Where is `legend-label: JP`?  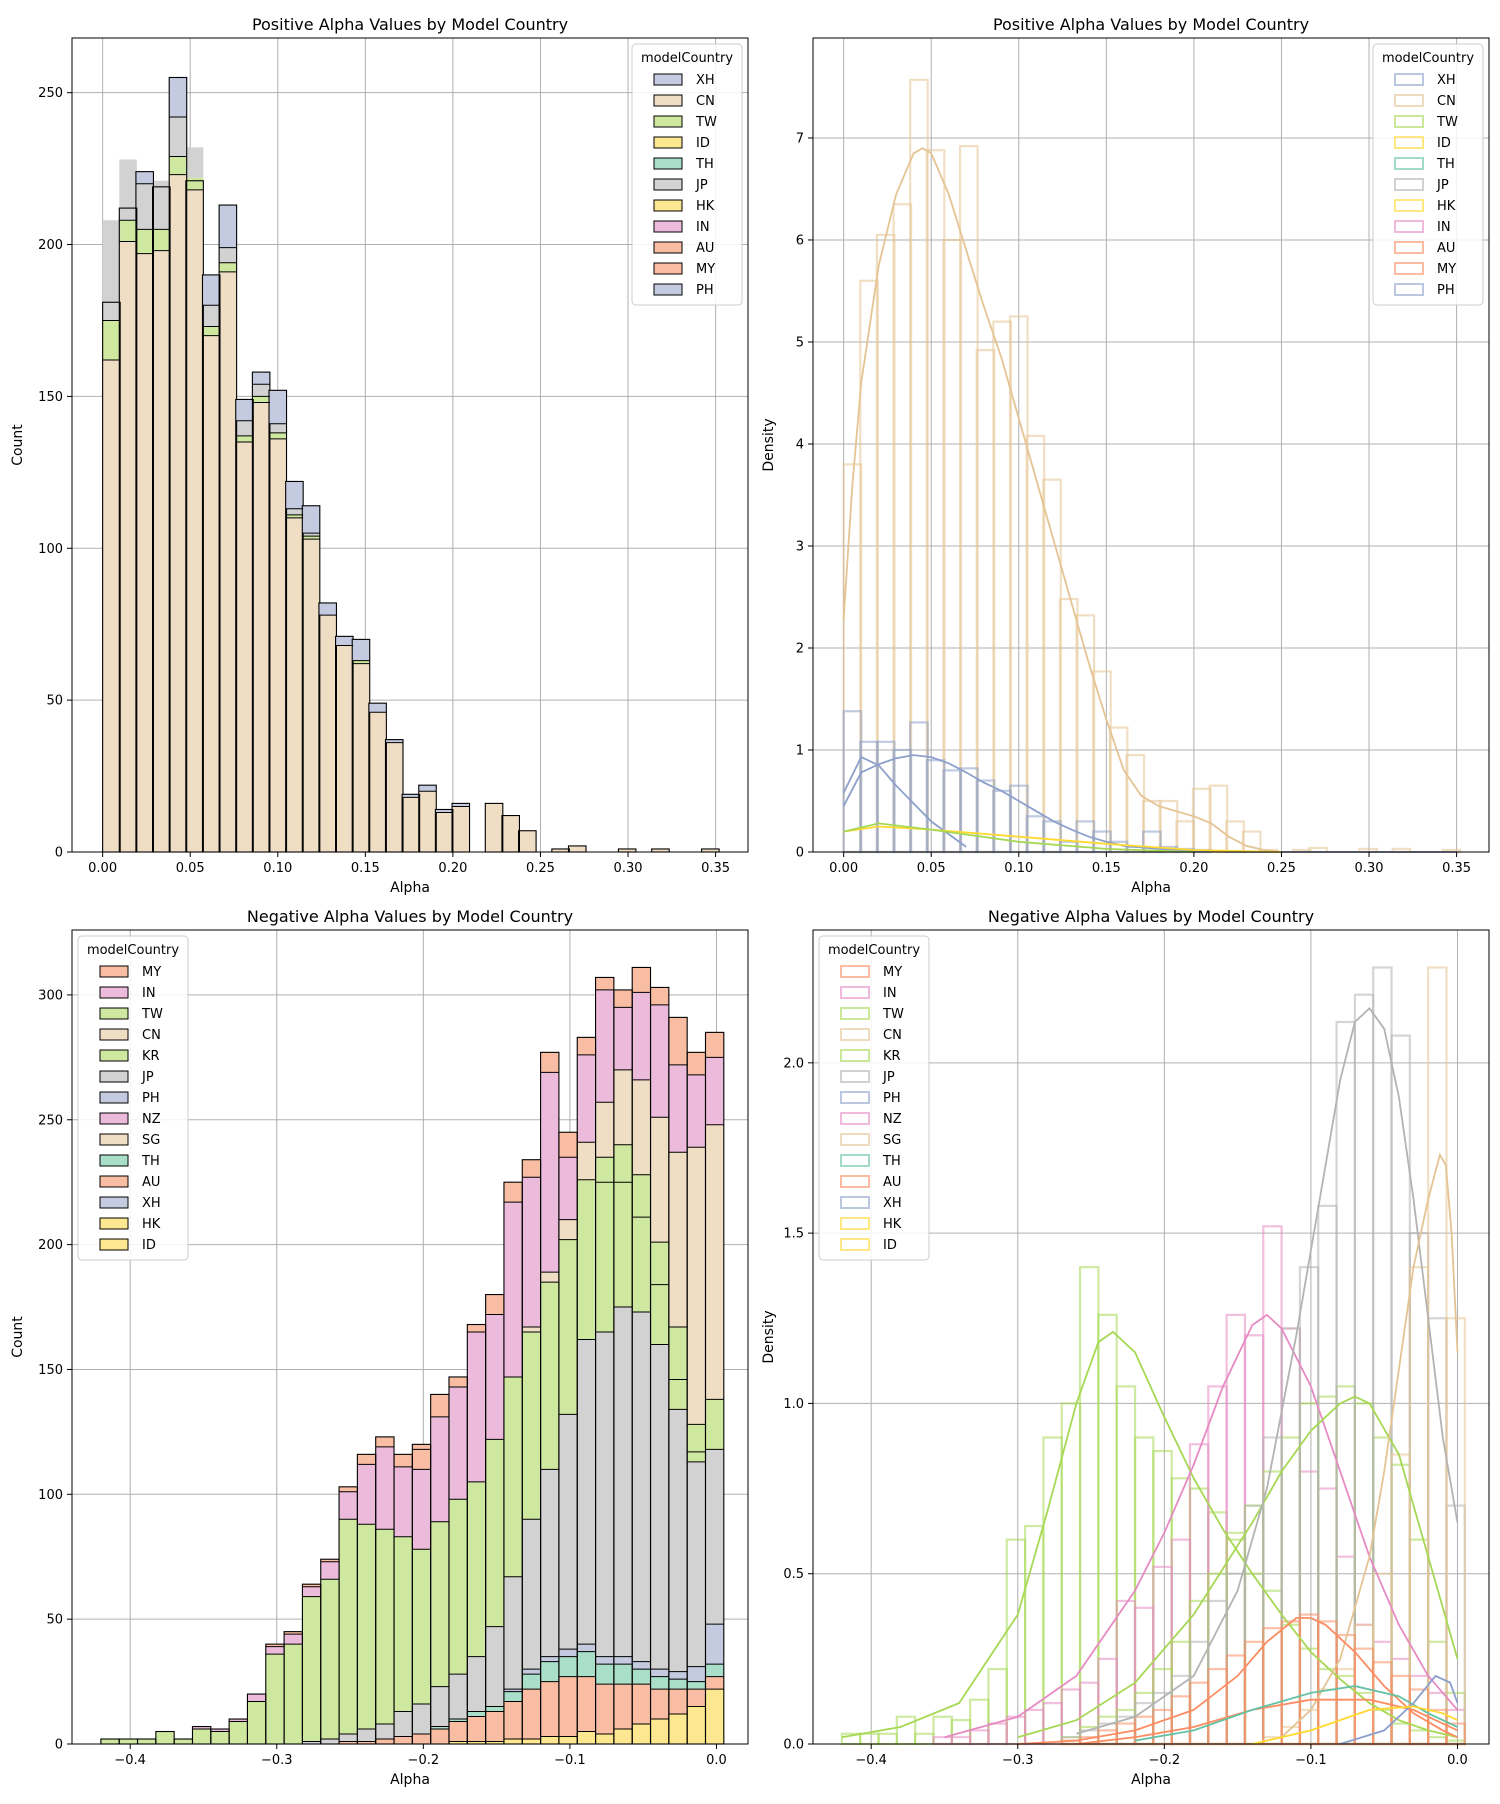 legend-label: JP is located at coordinates (888, 1077).